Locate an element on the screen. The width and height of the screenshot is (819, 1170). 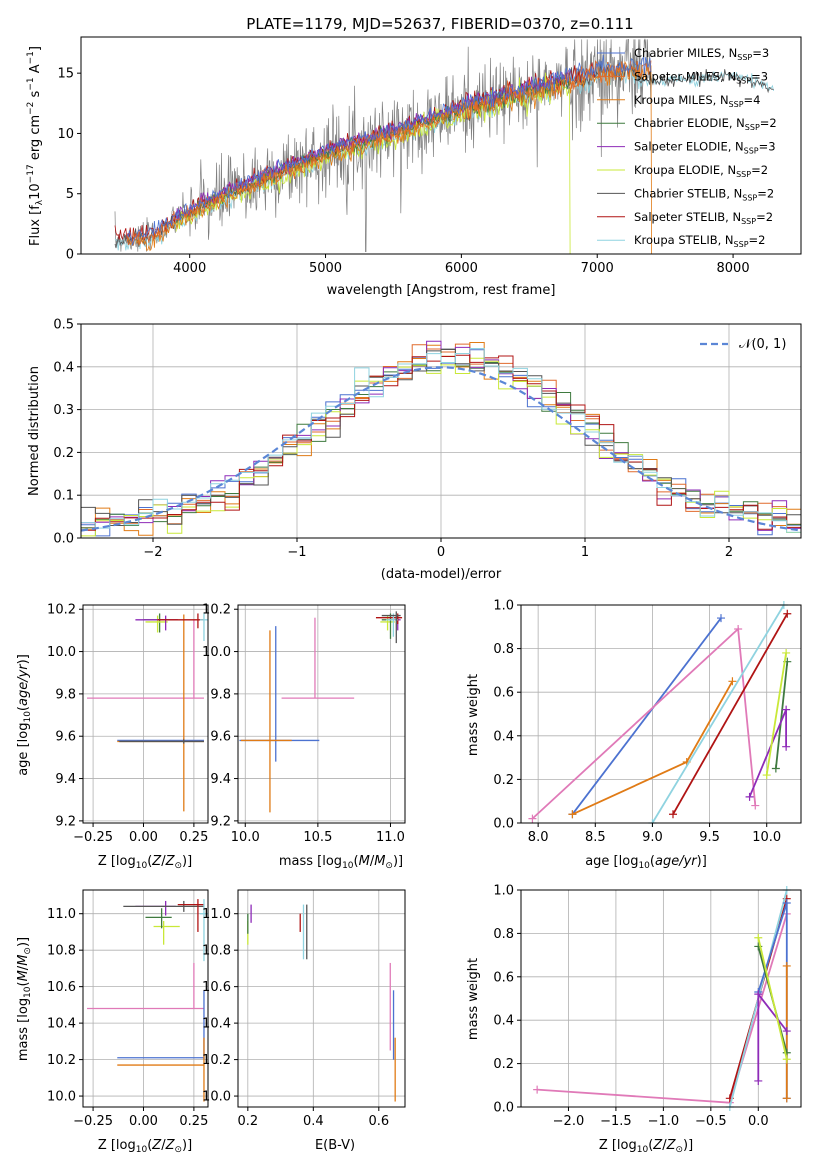
spectrum-y-tick: 5 is located at coordinates (70, 194).